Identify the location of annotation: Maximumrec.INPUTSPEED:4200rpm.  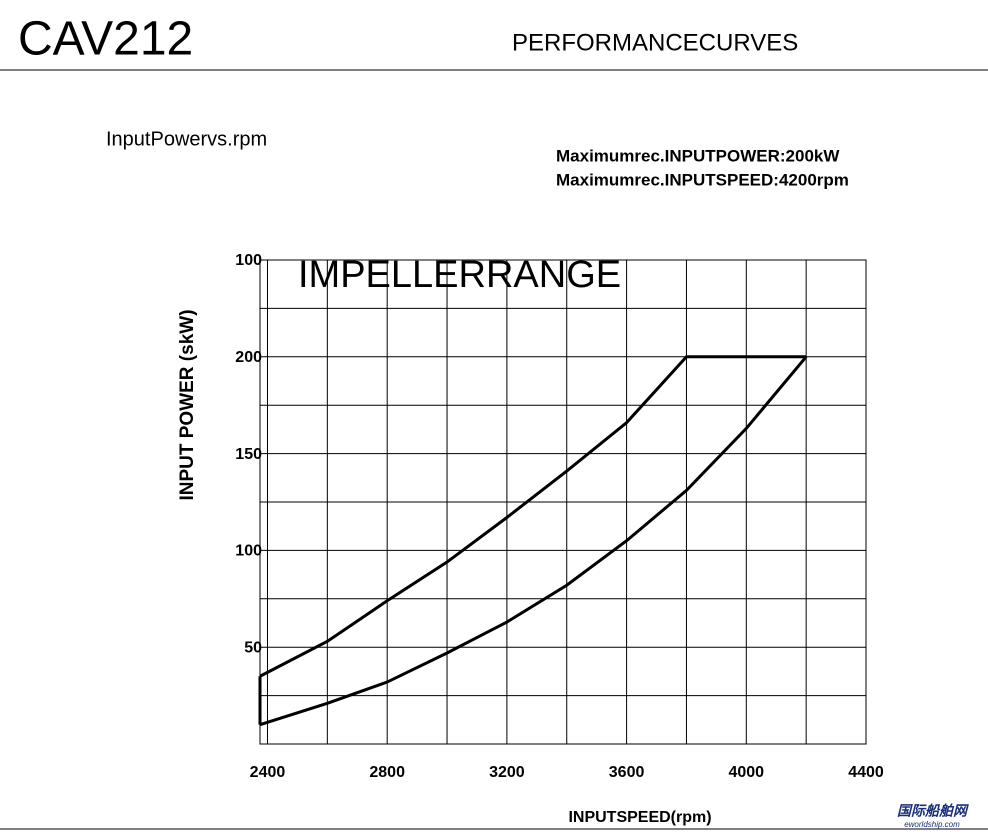
(702, 179).